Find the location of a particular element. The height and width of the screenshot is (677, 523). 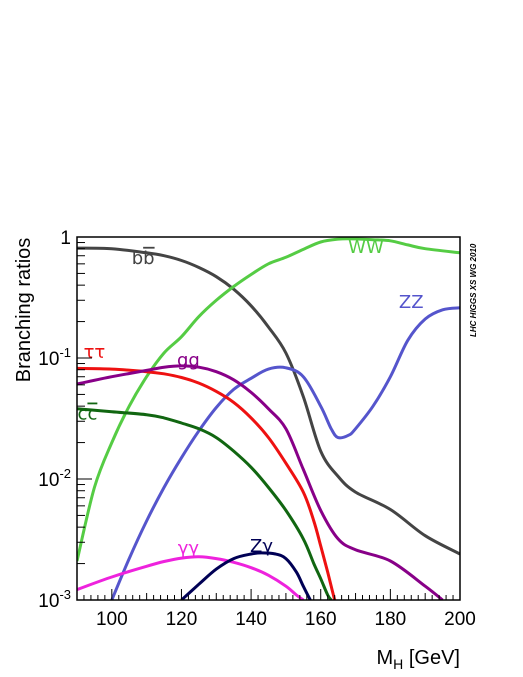

series-line-Zgamma is located at coordinates (246, 575).